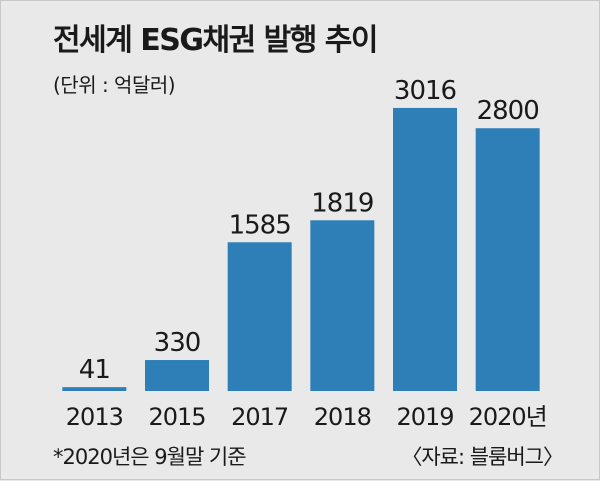  I want to click on category-label-2019: 2019, so click(424, 417).